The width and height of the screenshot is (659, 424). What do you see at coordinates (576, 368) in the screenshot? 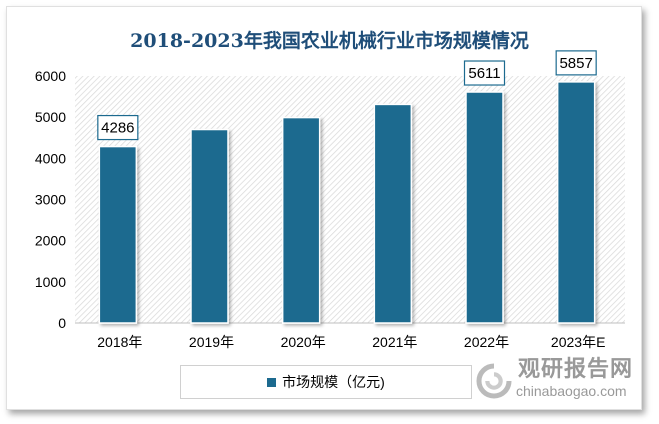
I see `watermark-cn: 观研报告网` at bounding box center [576, 368].